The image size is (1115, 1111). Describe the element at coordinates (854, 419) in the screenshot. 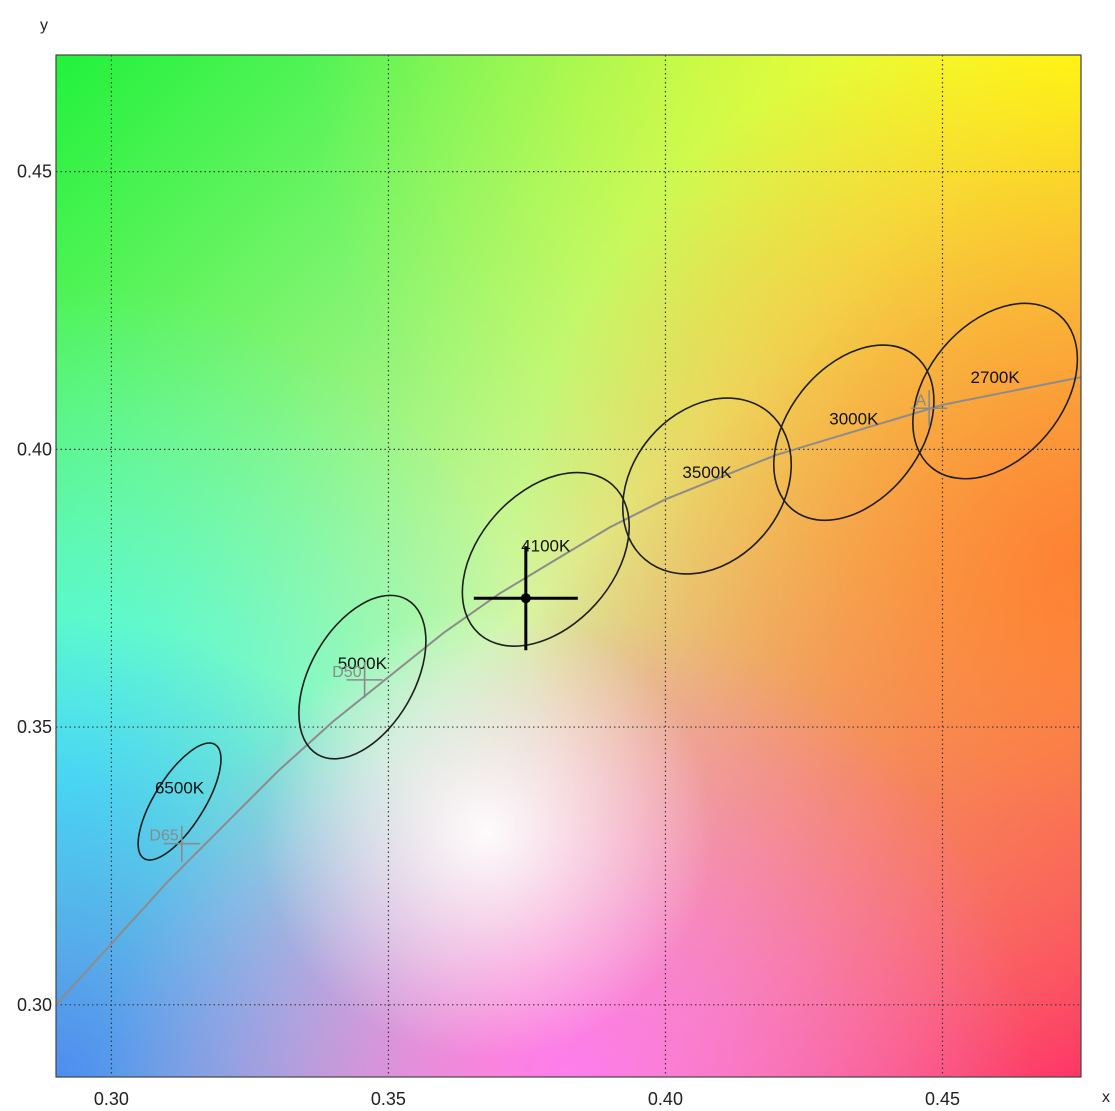

I see `ellipse-label: 3000K` at that location.